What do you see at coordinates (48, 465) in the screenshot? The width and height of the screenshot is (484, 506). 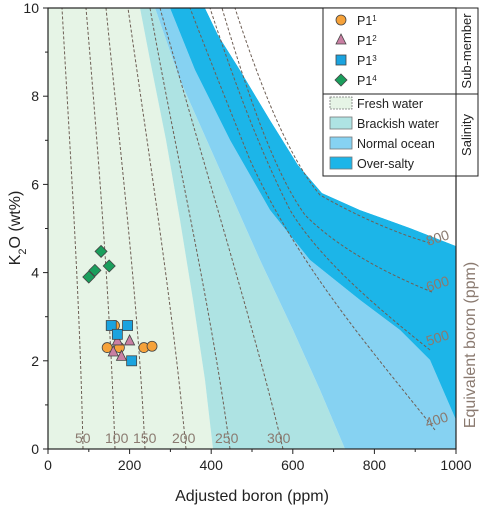 I see `x-tick-label: 0` at bounding box center [48, 465].